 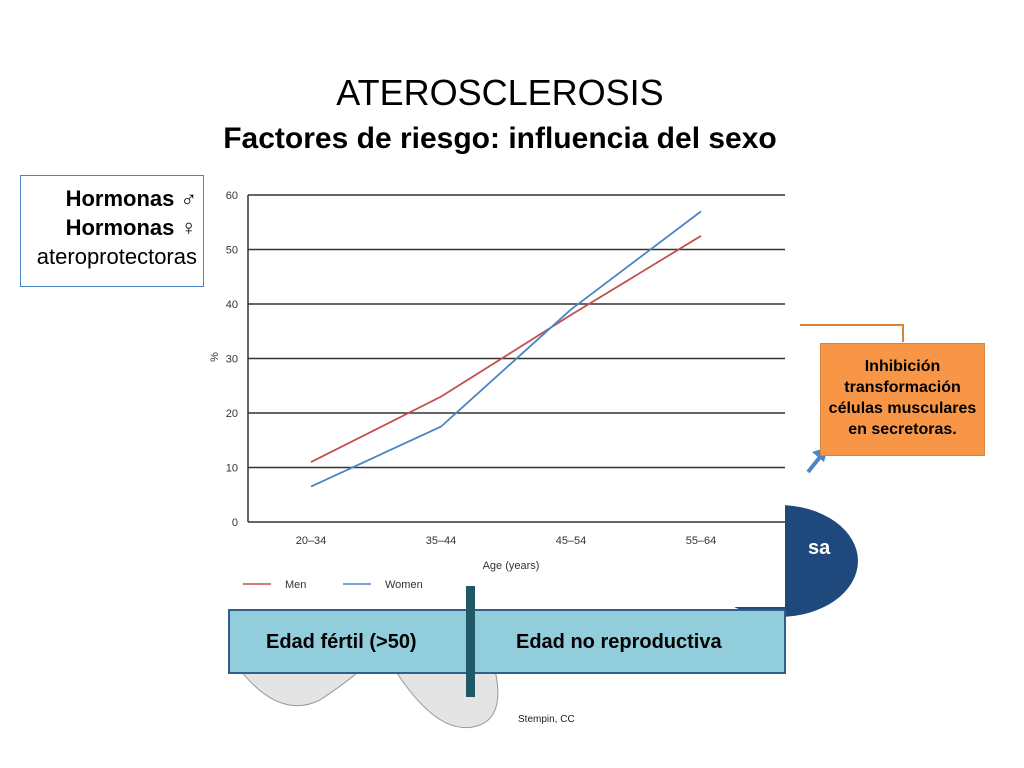 What do you see at coordinates (619, 642) in the screenshot?
I see `non-reproductive-age-label: Edad no reproductiva` at bounding box center [619, 642].